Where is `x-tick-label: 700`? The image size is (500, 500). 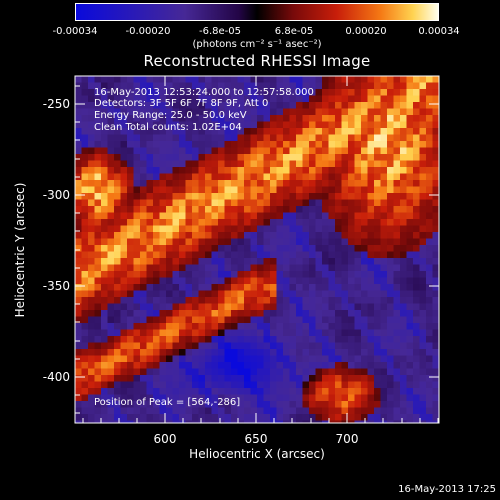 x-tick-label: 700 is located at coordinates (347, 439).